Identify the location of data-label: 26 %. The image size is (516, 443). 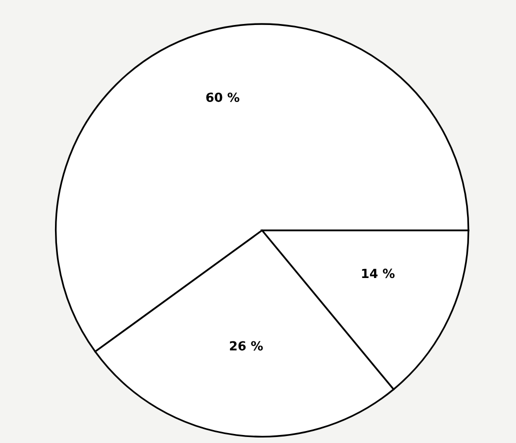
(246, 346).